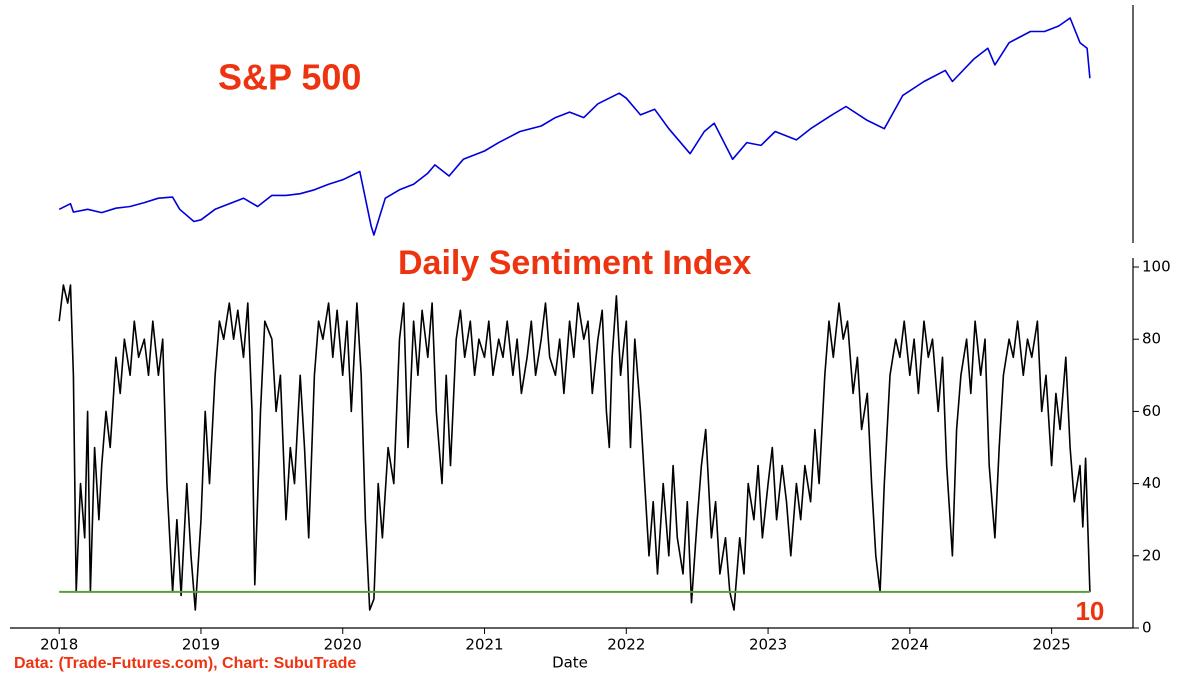 The width and height of the screenshot is (1200, 682). Describe the element at coordinates (1052, 645) in the screenshot. I see `x-tick-label: 2025` at that location.